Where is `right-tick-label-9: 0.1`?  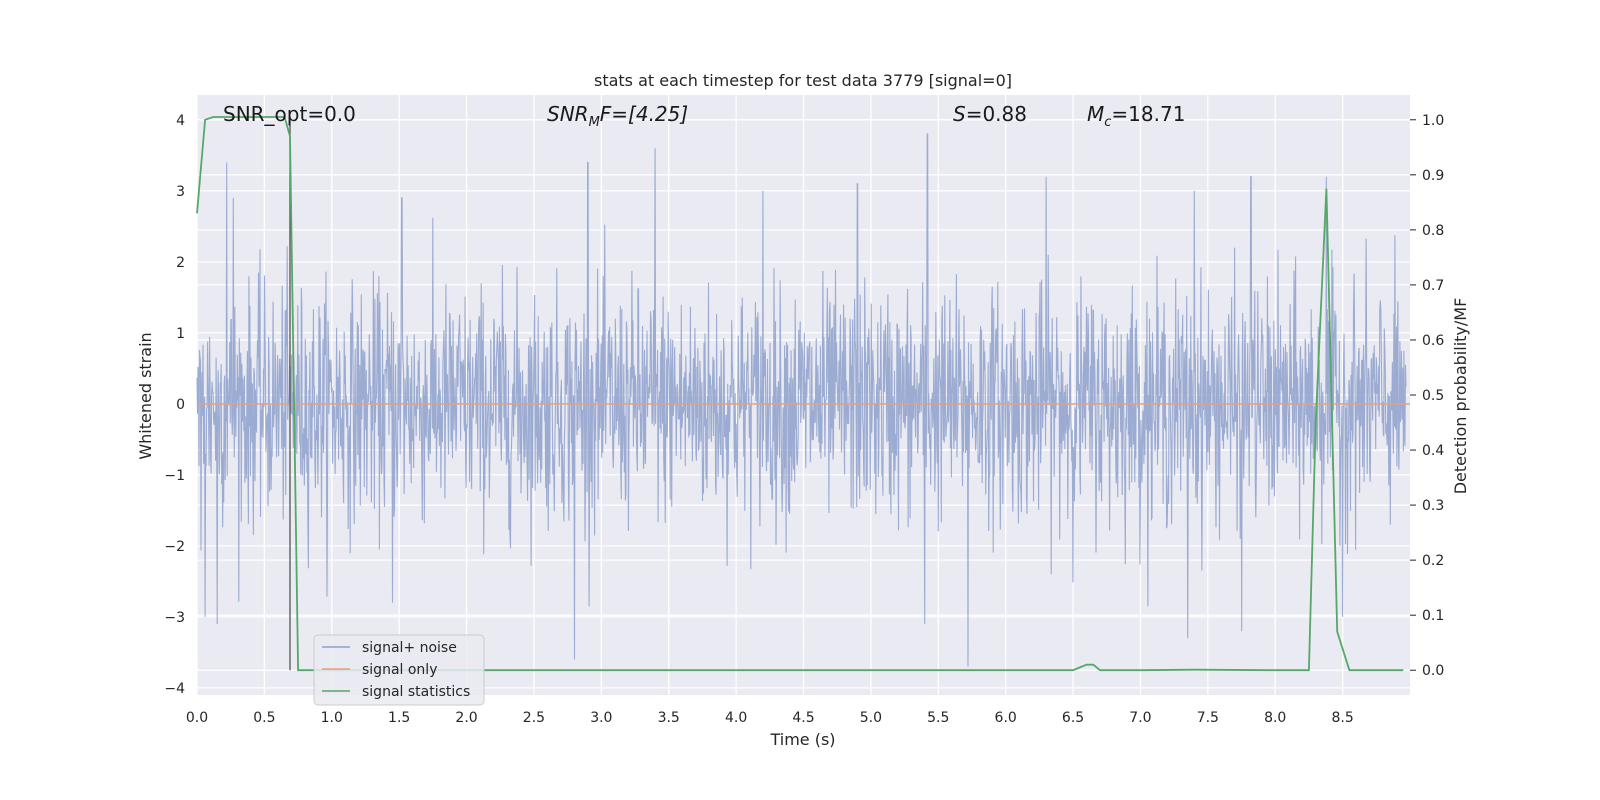
right-tick-label-9: 0.1 is located at coordinates (1433, 616).